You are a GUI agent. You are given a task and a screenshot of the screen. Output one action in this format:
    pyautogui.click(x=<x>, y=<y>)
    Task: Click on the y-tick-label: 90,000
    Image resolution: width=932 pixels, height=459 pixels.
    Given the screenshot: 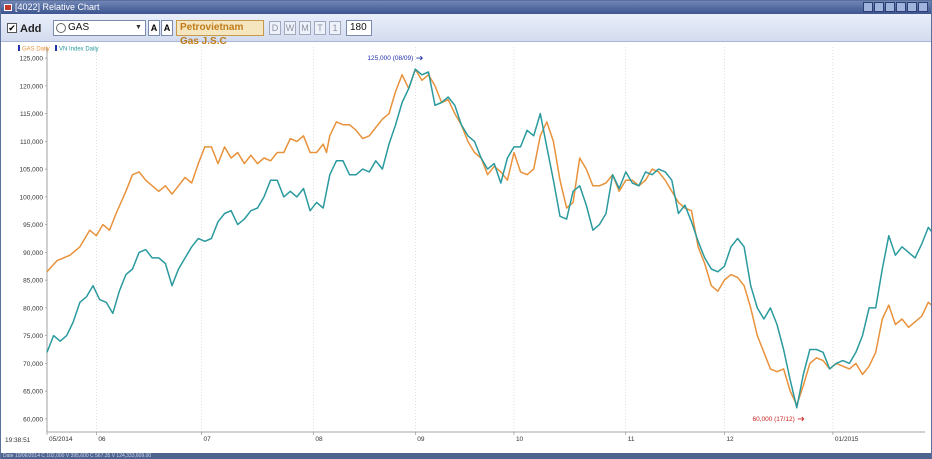 What is the action you would take?
    pyautogui.click(x=33, y=253)
    